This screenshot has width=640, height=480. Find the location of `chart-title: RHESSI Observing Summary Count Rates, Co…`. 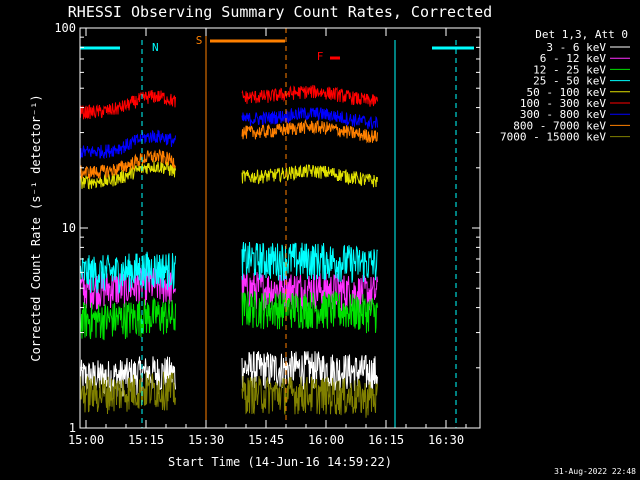

chart-title: RHESSI Observing Summary Count Rates, Co… is located at coordinates (280, 12).